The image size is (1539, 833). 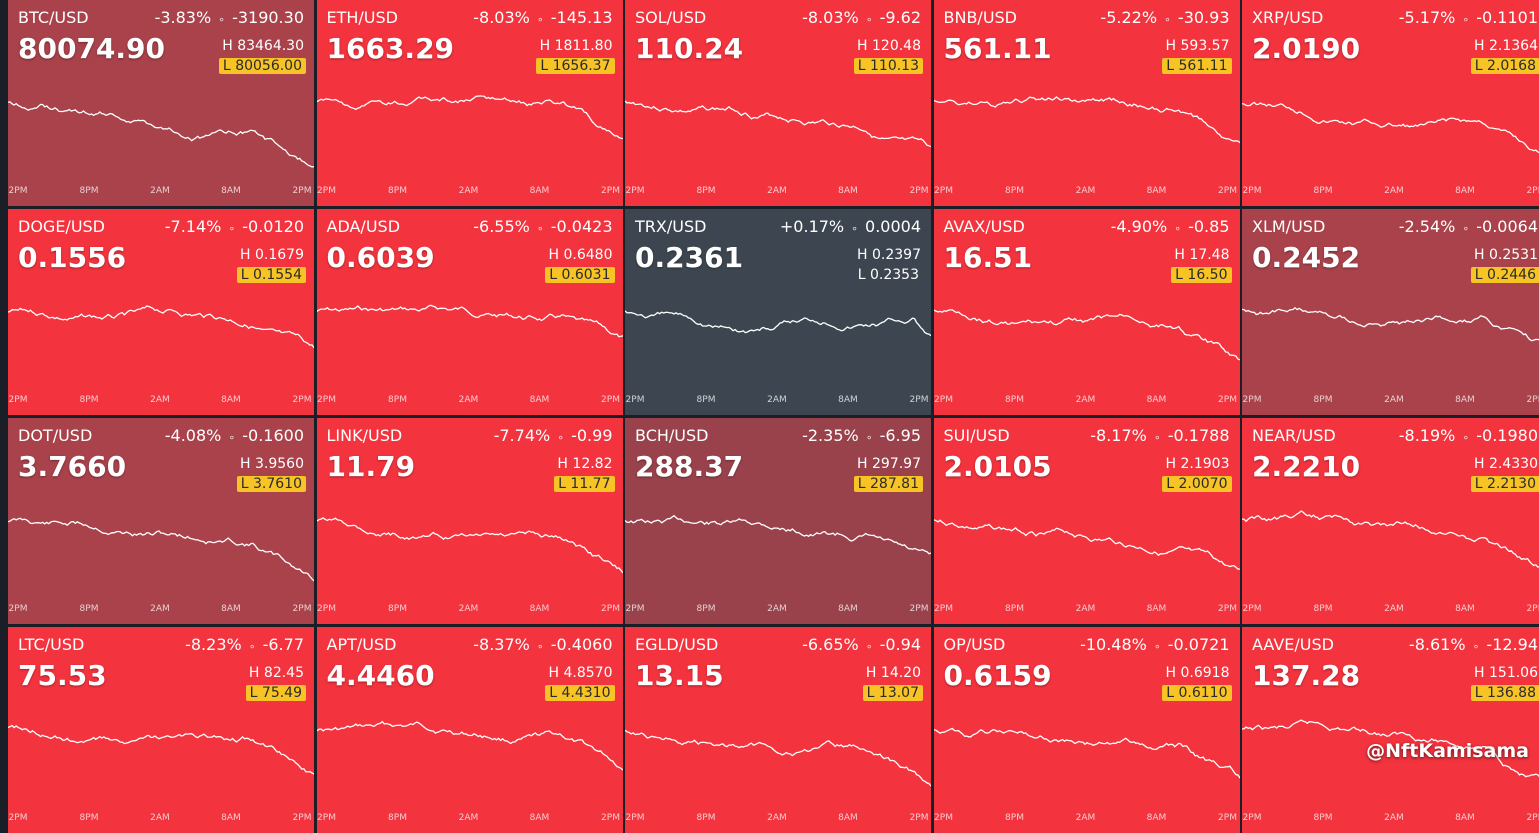 What do you see at coordinates (363, 226) in the screenshot?
I see `symbol: ADA/USD` at bounding box center [363, 226].